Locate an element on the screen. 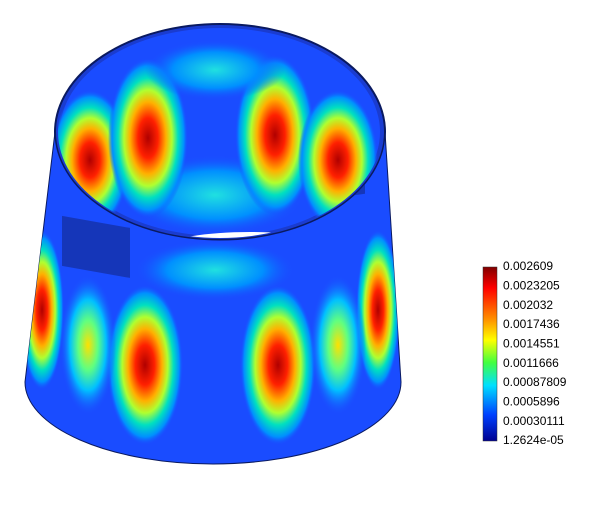 The image size is (603, 511). colorbar is located at coordinates (490, 354).